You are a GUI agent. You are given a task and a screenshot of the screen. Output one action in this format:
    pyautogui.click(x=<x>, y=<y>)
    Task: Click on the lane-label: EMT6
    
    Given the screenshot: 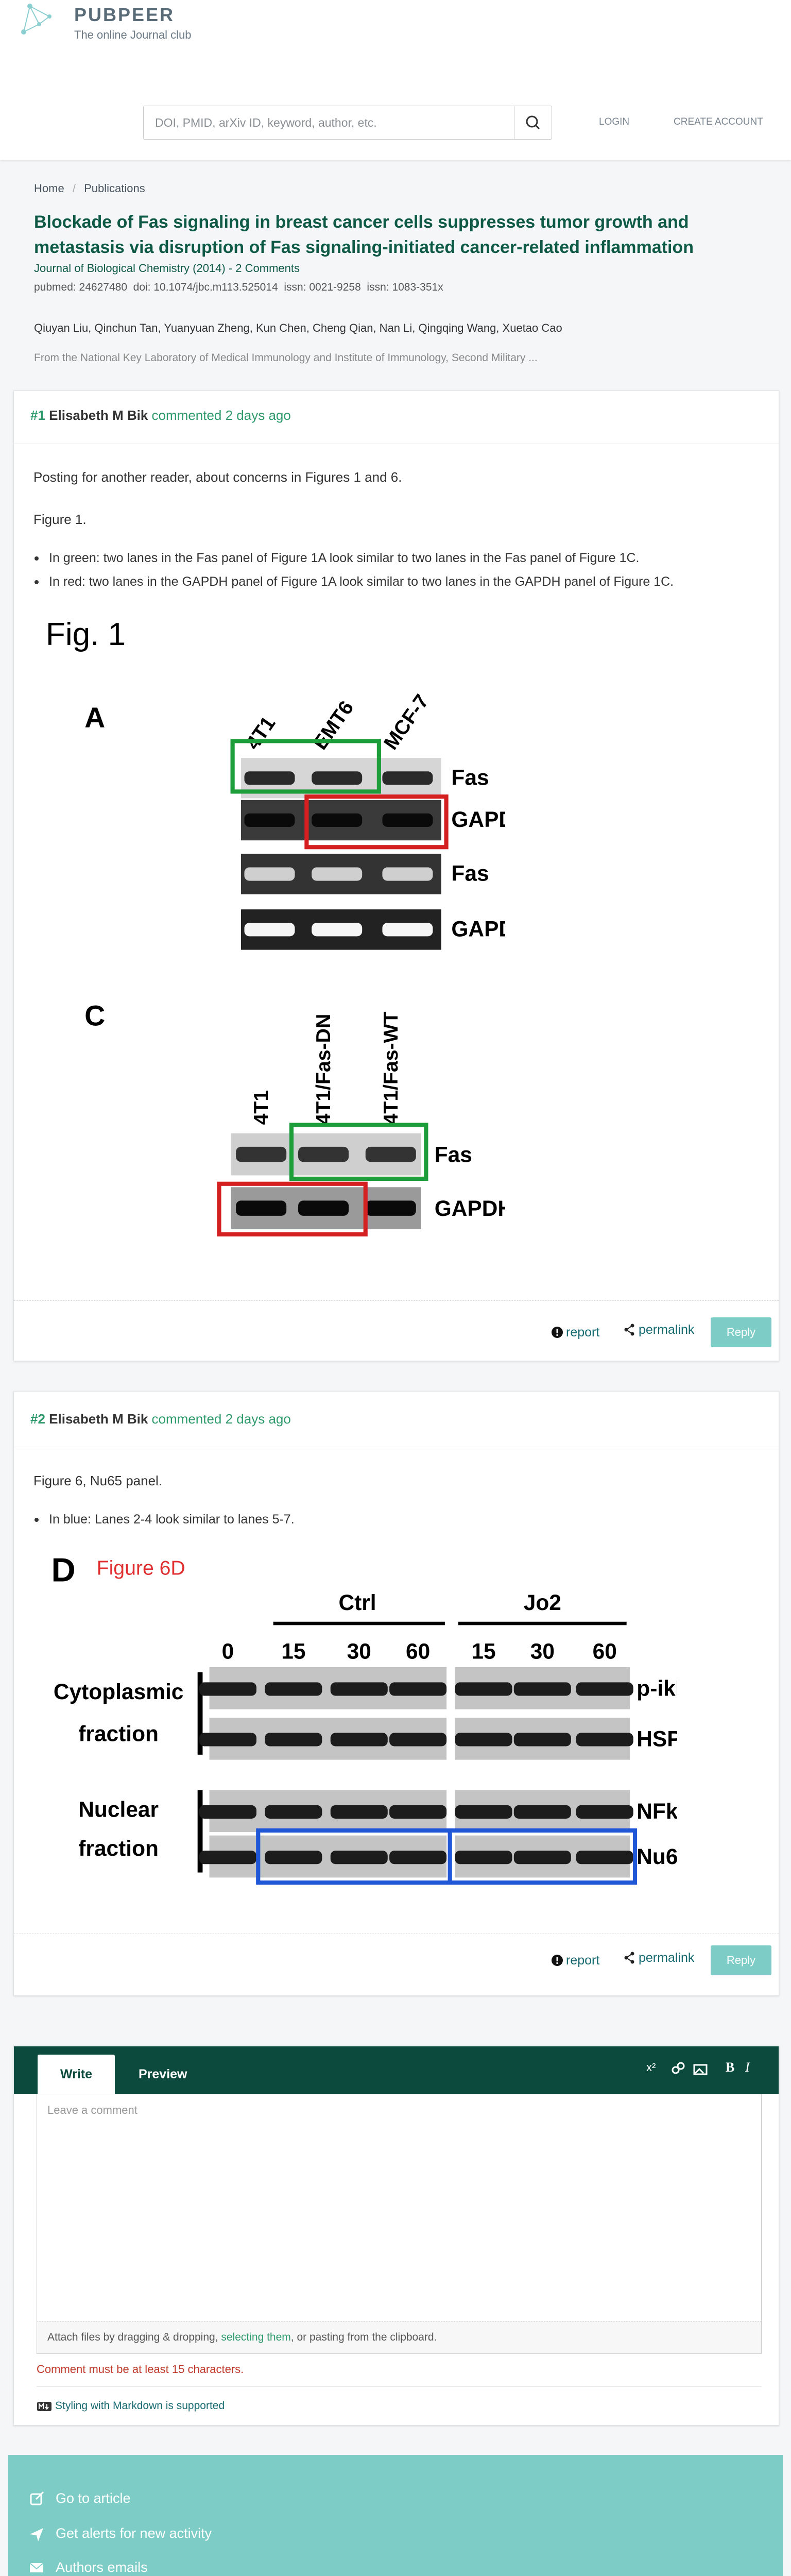 What is the action you would take?
    pyautogui.click(x=333, y=725)
    